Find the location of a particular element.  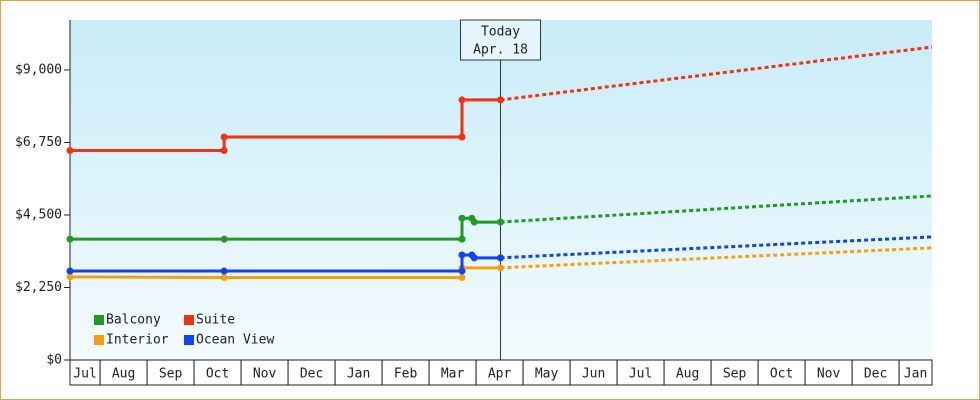

legend-label: Interior is located at coordinates (137, 340).